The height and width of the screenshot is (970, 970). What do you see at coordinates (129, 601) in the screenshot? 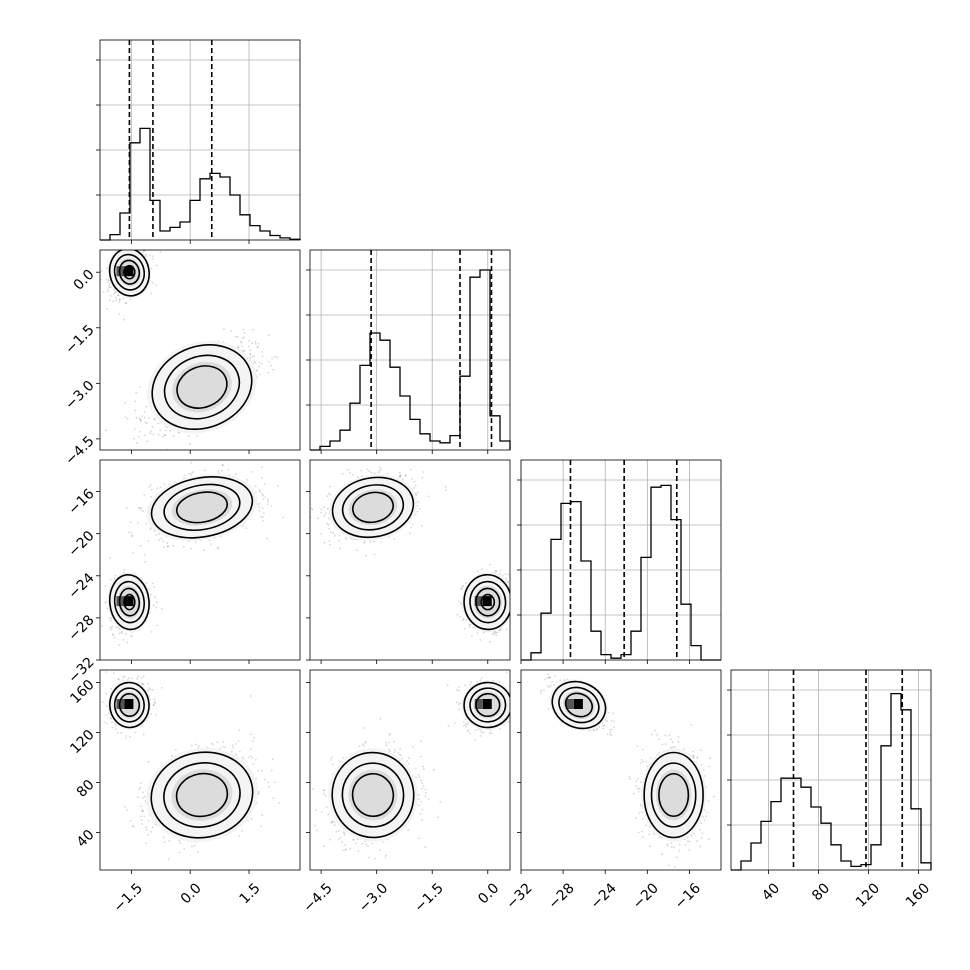
I see `density-peak-cell` at bounding box center [129, 601].